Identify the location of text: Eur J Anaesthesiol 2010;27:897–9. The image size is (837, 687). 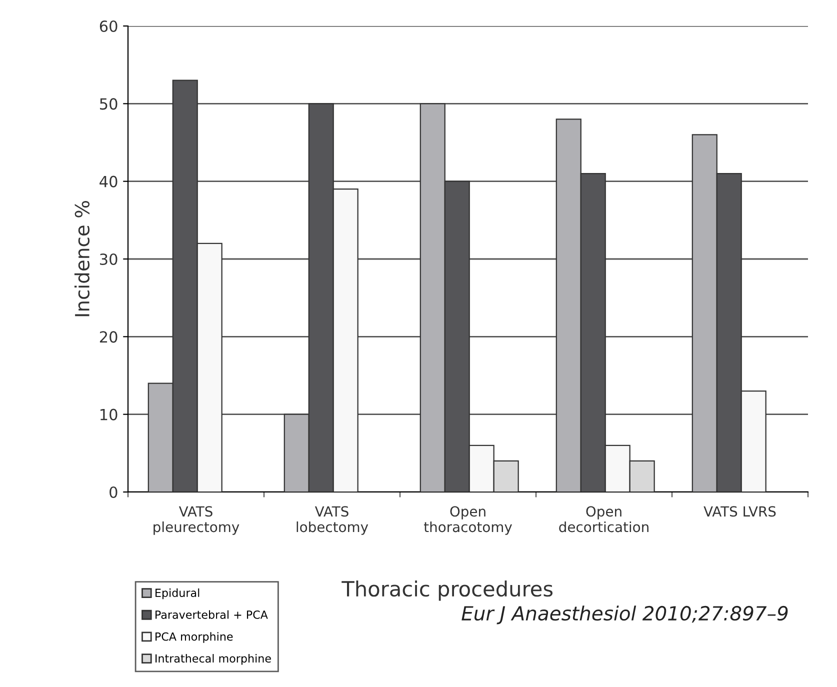
(625, 615).